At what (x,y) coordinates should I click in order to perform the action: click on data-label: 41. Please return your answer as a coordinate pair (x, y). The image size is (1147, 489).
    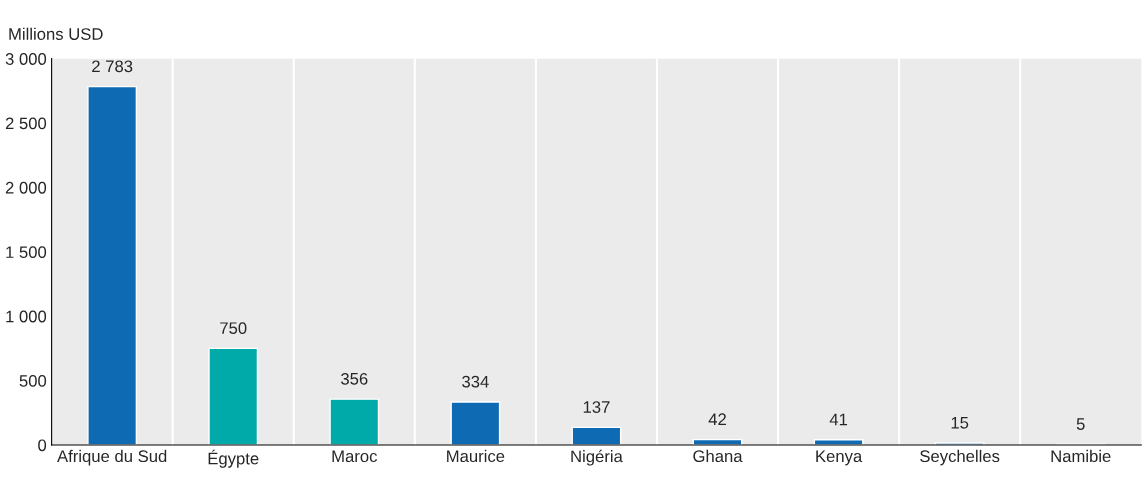
    Looking at the image, I should click on (838, 419).